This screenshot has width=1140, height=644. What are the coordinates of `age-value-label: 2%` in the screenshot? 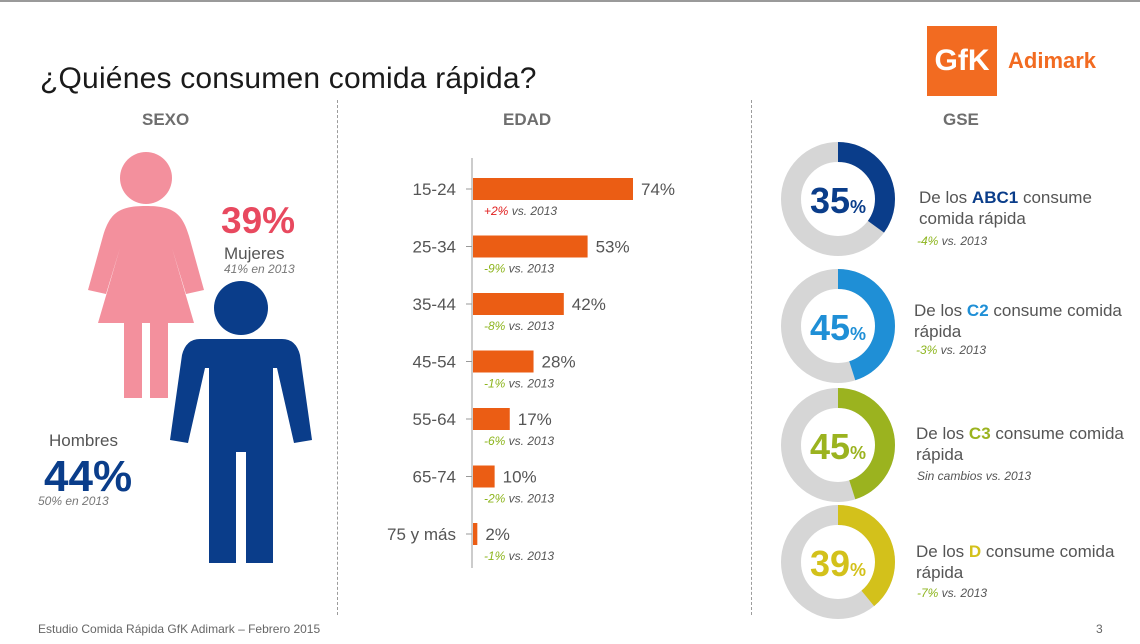 It's located at (497, 534).